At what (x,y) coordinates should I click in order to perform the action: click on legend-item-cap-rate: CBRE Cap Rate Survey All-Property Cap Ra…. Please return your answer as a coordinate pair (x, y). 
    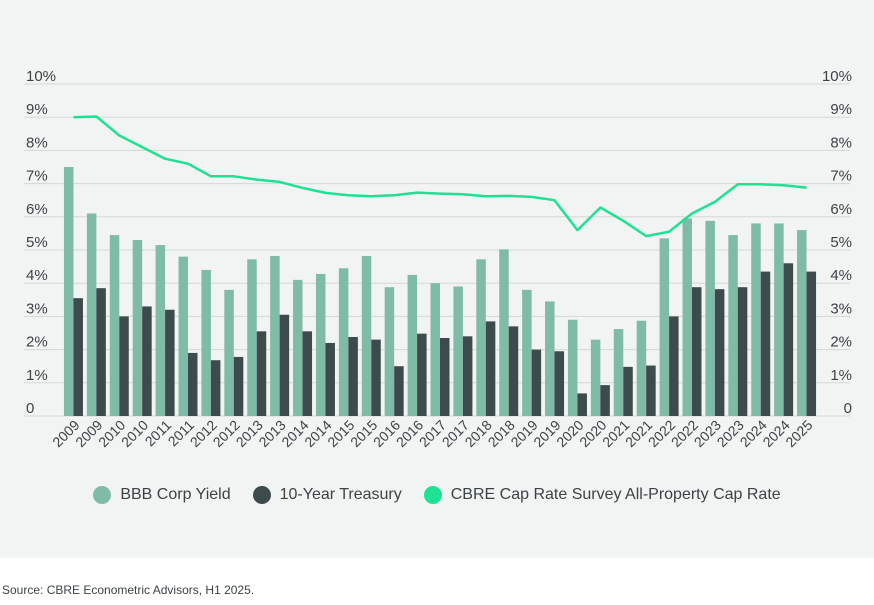
    Looking at the image, I should click on (602, 495).